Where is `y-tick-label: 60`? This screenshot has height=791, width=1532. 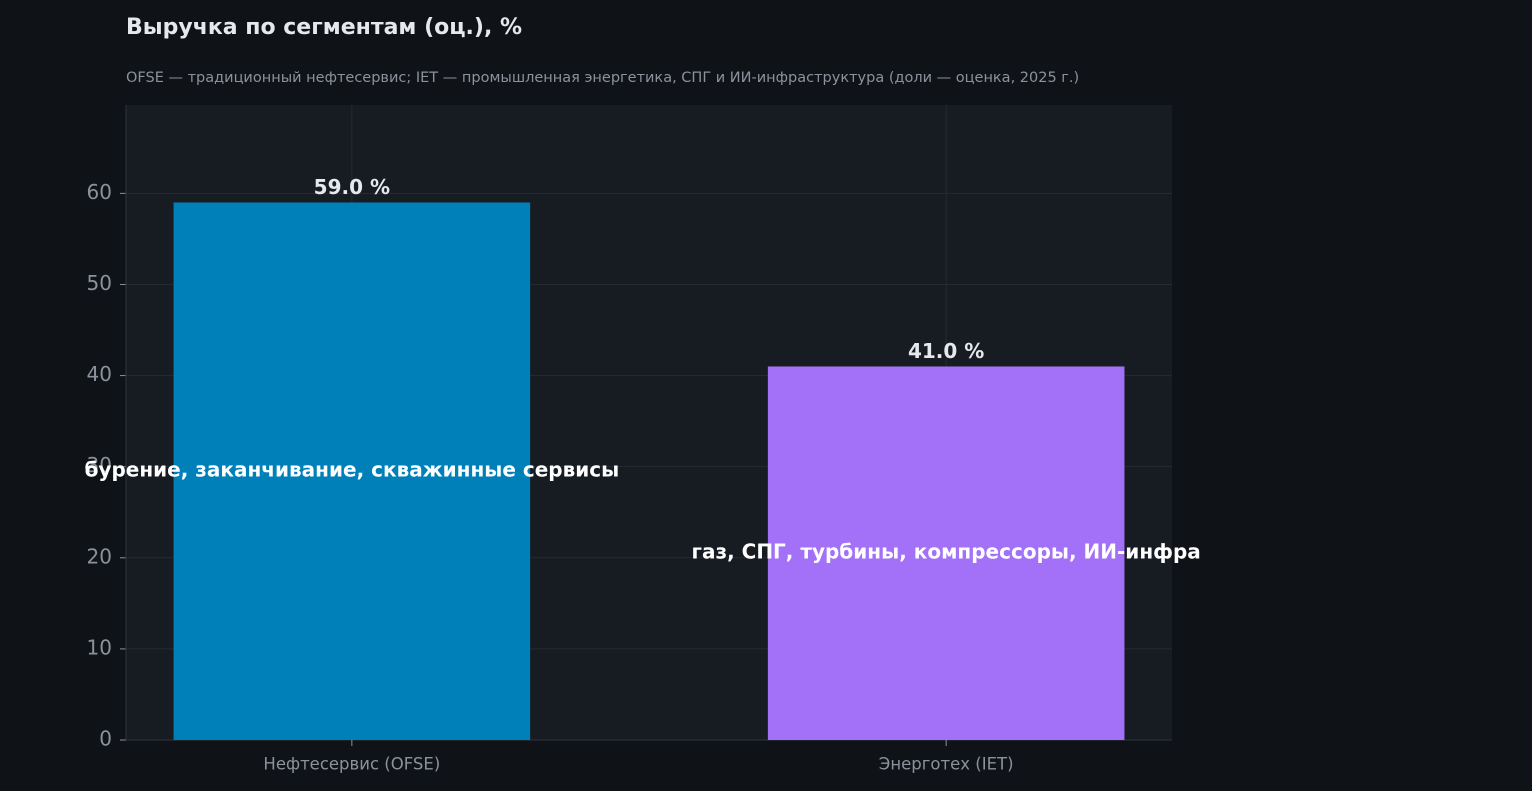 y-tick-label: 60 is located at coordinates (99, 192).